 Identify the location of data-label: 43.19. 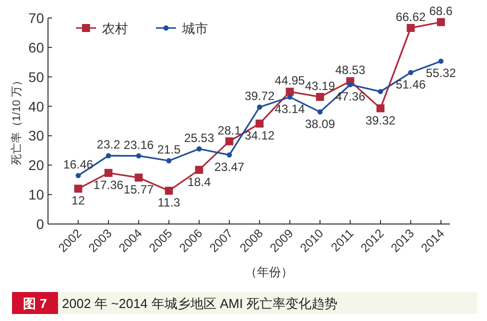
(320, 85).